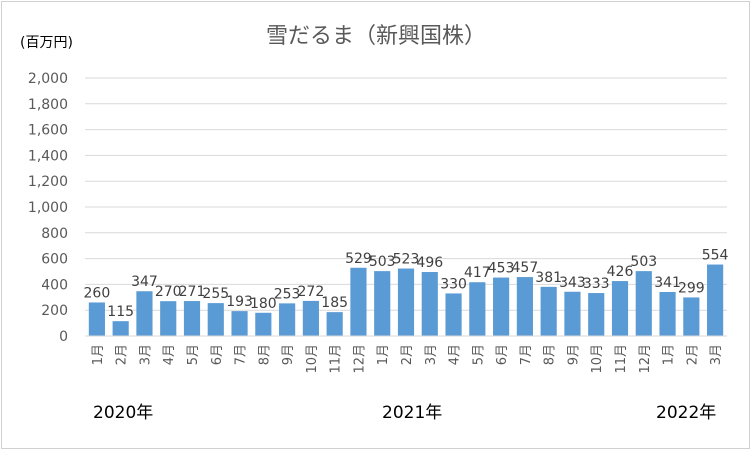 The width and height of the screenshot is (752, 451). I want to click on y-tick-label: 1,400, so click(48, 156).